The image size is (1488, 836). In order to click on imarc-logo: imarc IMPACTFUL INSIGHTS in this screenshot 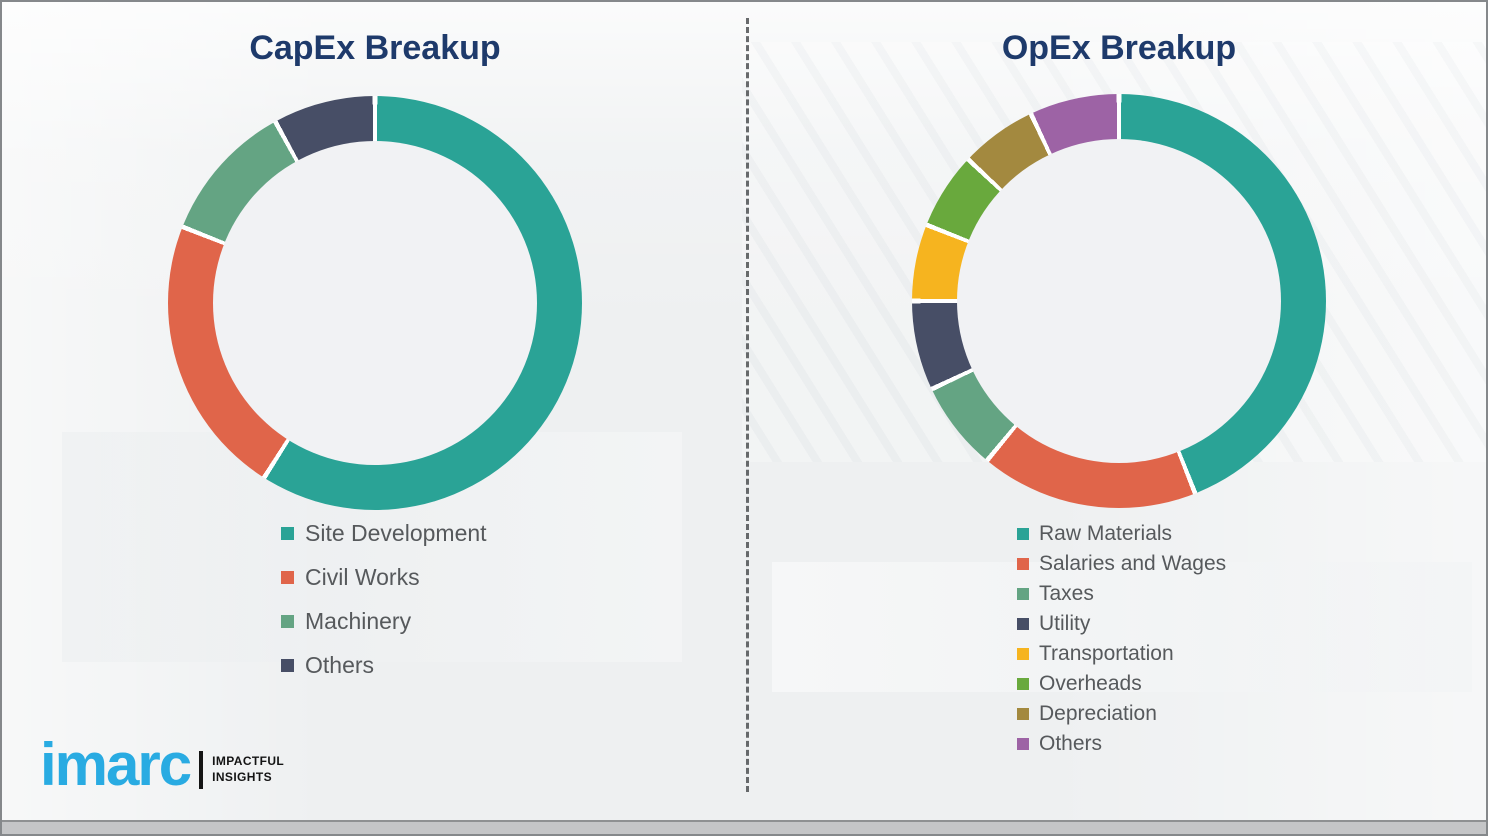, I will do `click(162, 765)`.